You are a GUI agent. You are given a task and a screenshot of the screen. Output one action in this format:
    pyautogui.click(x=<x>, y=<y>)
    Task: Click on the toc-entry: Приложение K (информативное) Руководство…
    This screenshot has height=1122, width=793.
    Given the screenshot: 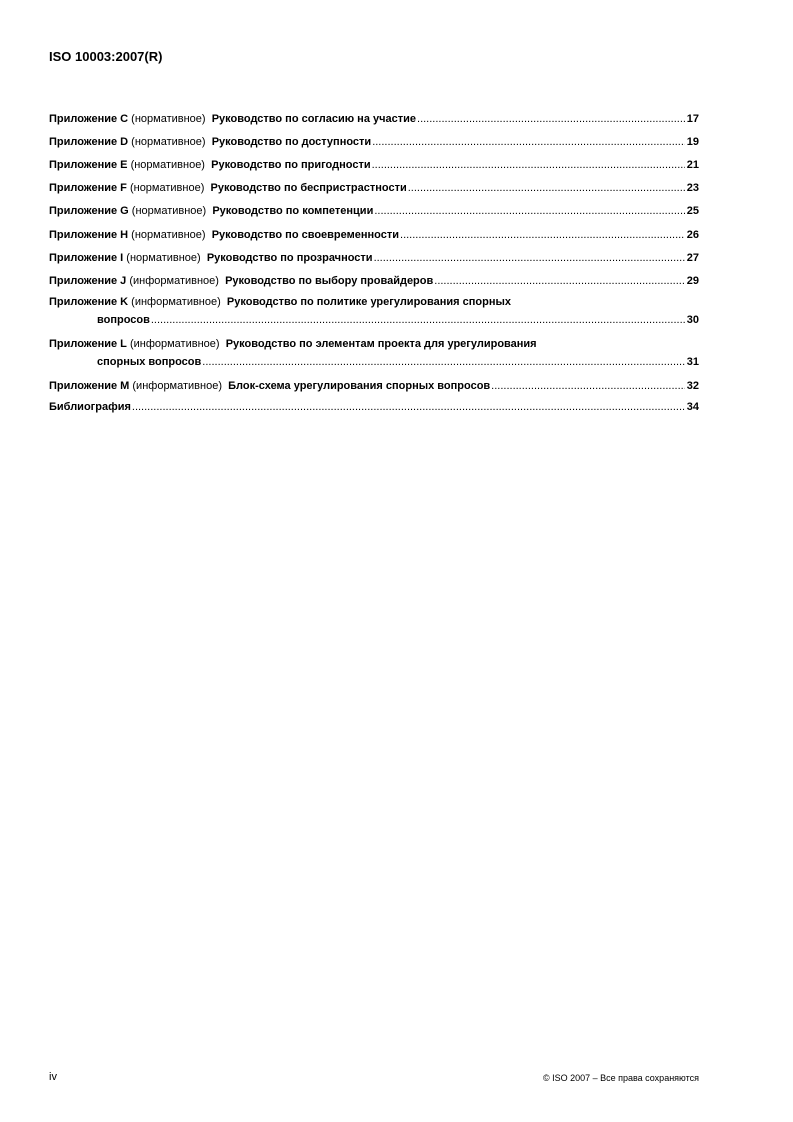 What is the action you would take?
    pyautogui.click(x=374, y=311)
    